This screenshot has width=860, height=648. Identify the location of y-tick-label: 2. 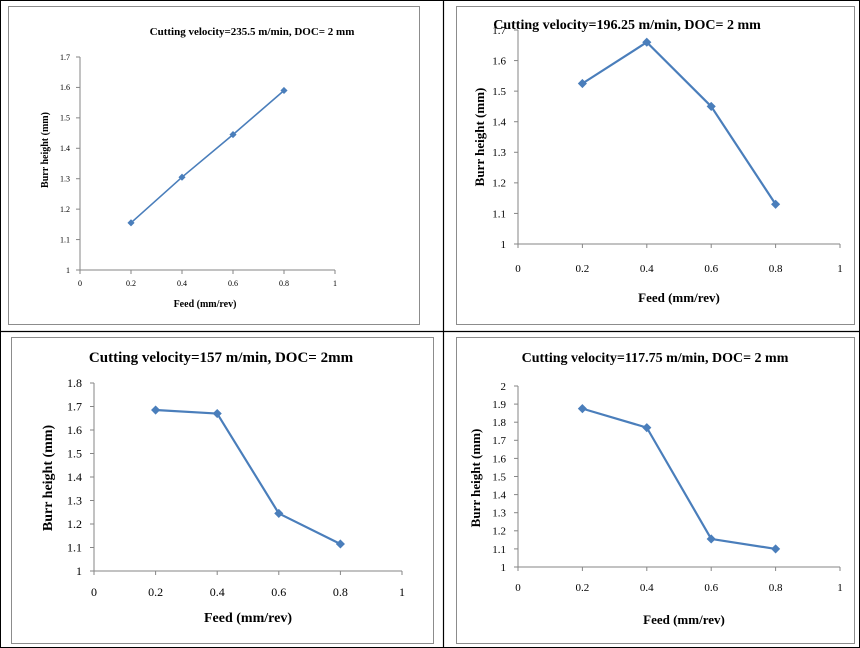
(504, 387).